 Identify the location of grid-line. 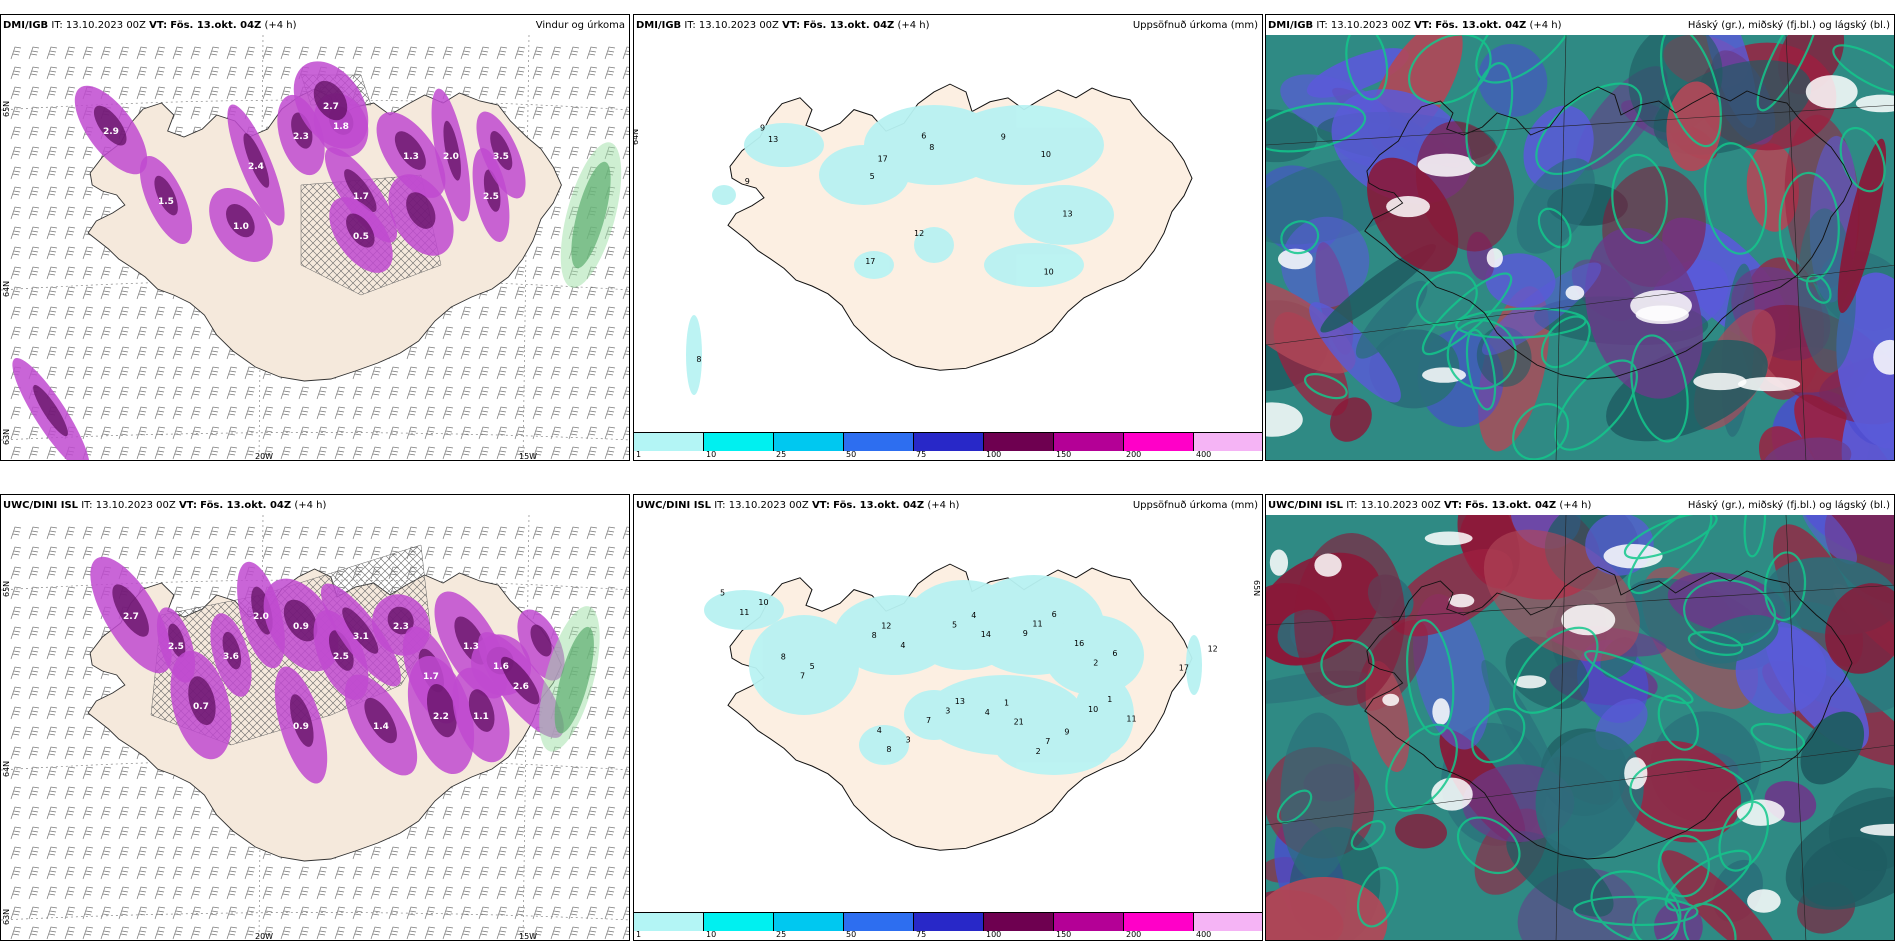
(1796, 727).